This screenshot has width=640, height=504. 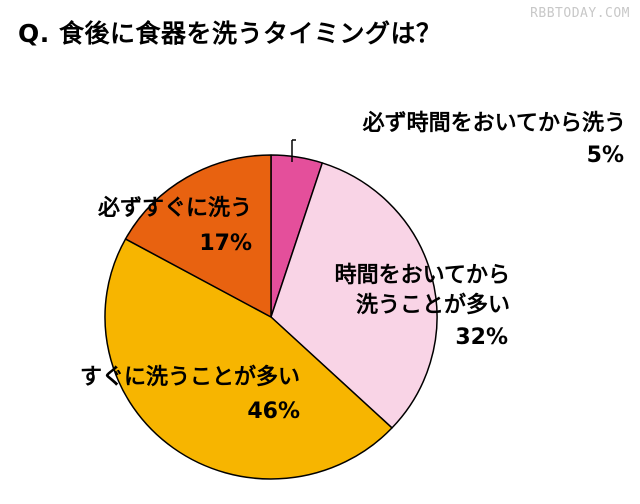 I want to click on slice-value-2: 46%, so click(x=273, y=411).